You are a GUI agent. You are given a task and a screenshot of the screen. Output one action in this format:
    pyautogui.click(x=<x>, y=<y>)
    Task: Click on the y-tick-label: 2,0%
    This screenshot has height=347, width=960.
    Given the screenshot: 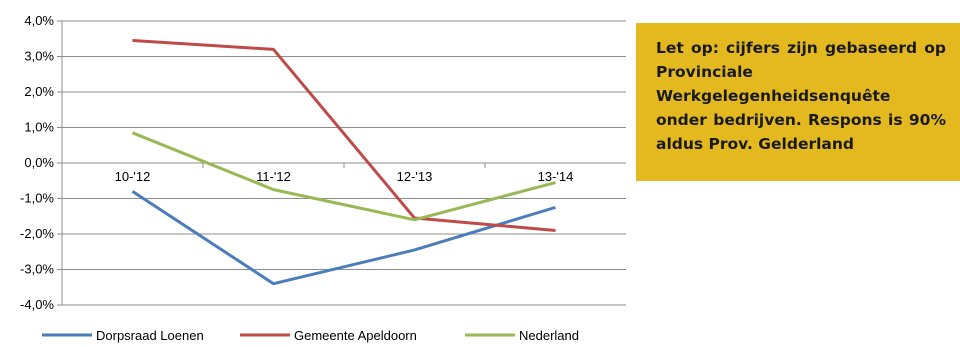 What is the action you would take?
    pyautogui.click(x=39, y=91)
    